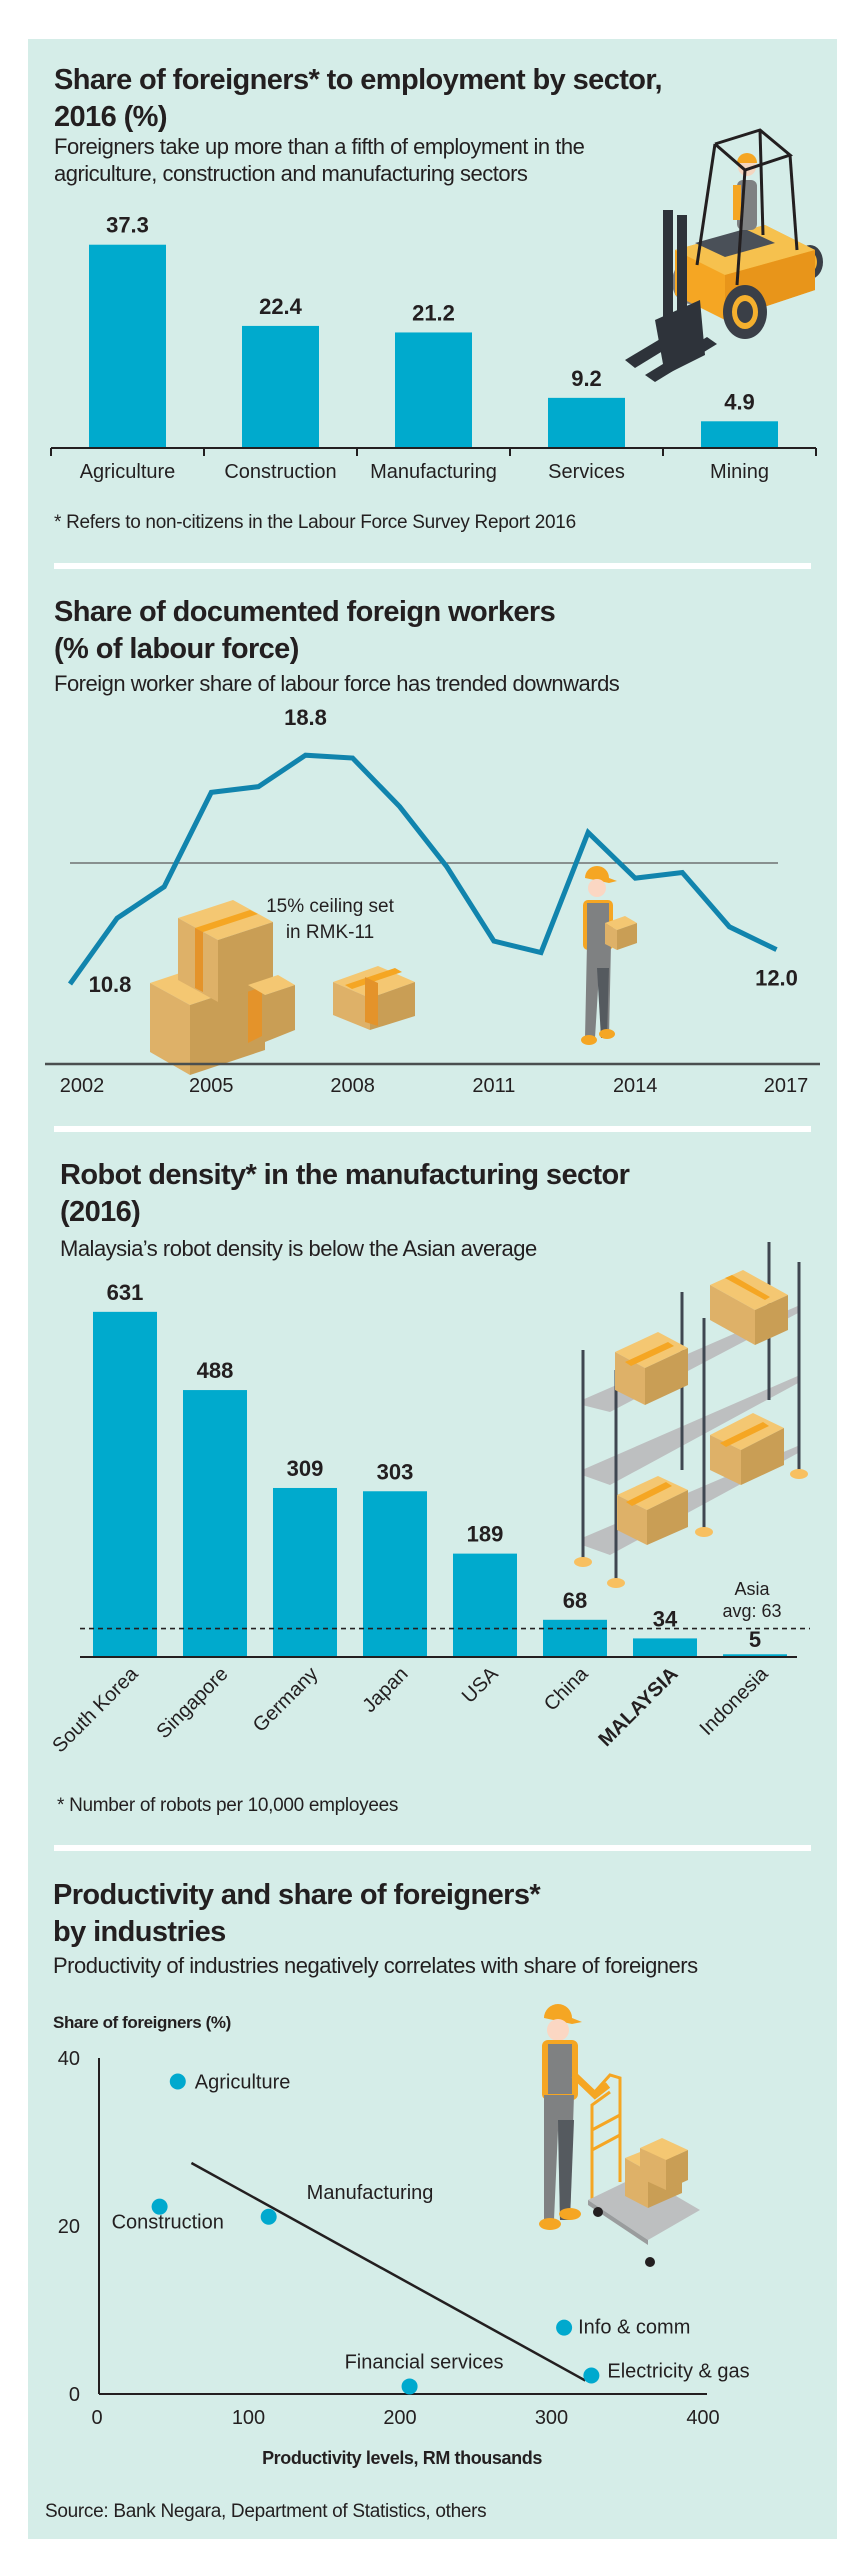  Describe the element at coordinates (635, 1086) in the screenshot. I see `year-tick-label: 2014` at that location.